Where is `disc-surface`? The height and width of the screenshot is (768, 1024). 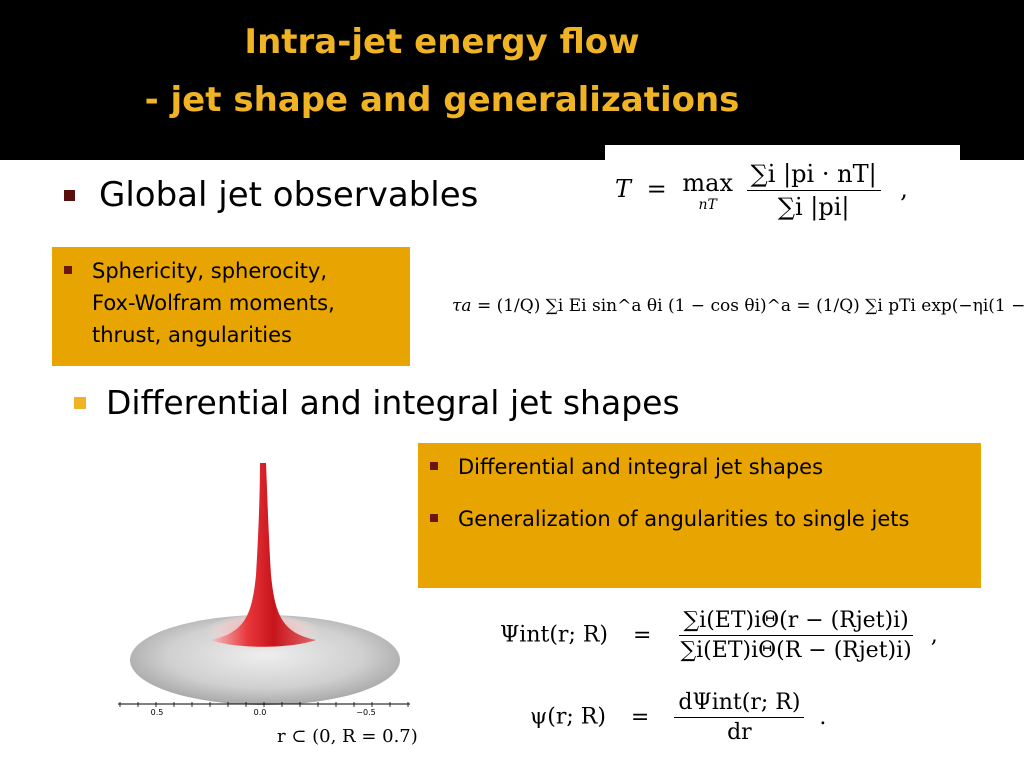 disc-surface is located at coordinates (265, 660).